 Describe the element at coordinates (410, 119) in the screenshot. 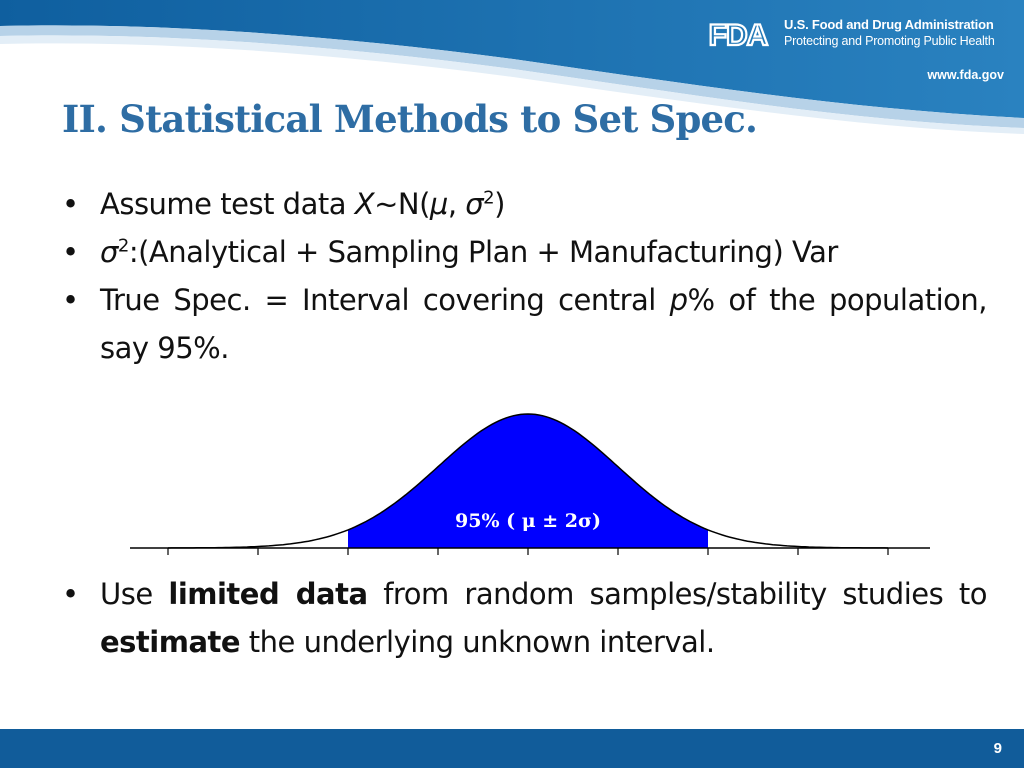

I see `slide-title: II. Statistical Methods to Set Spec.` at that location.